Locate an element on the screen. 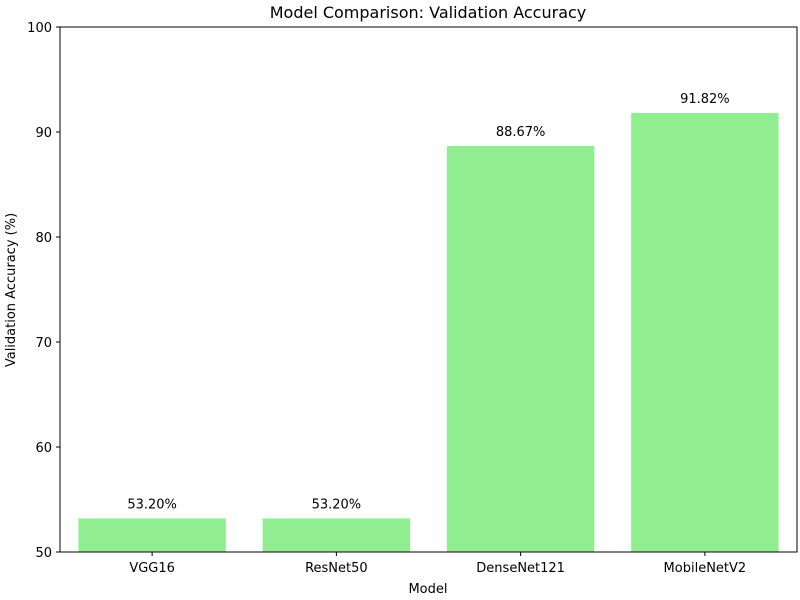 Image resolution: width=800 pixels, height=600 pixels. x-tick-label: MobileNetV2 is located at coordinates (705, 568).